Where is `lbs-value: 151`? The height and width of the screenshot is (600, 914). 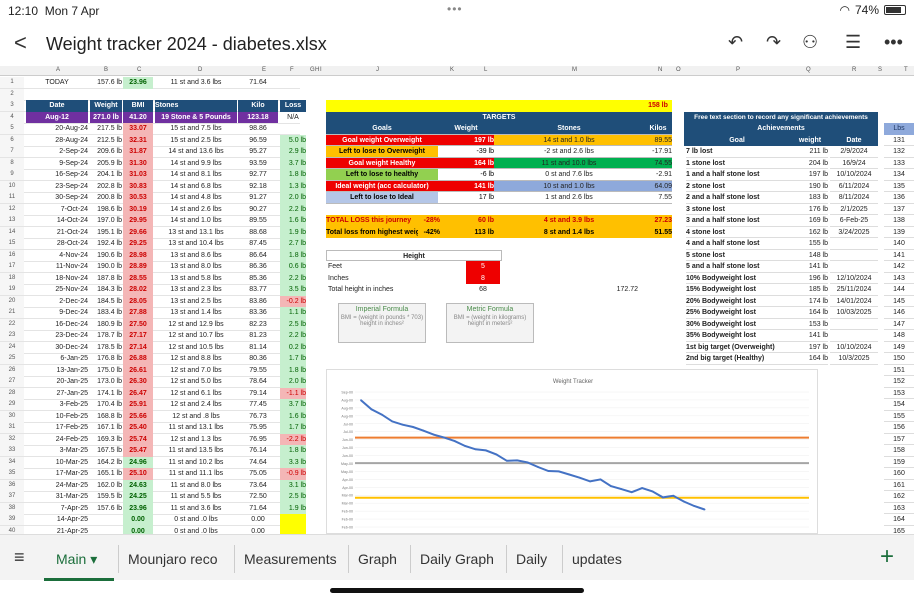 lbs-value: 151 is located at coordinates (899, 370).